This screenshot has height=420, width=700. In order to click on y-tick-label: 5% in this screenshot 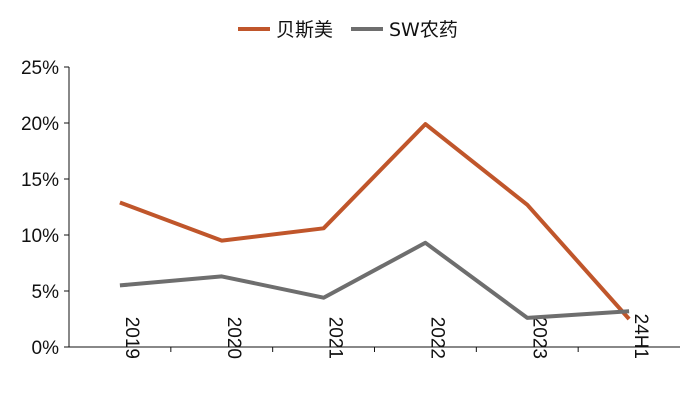, I will do `click(46, 292)`.